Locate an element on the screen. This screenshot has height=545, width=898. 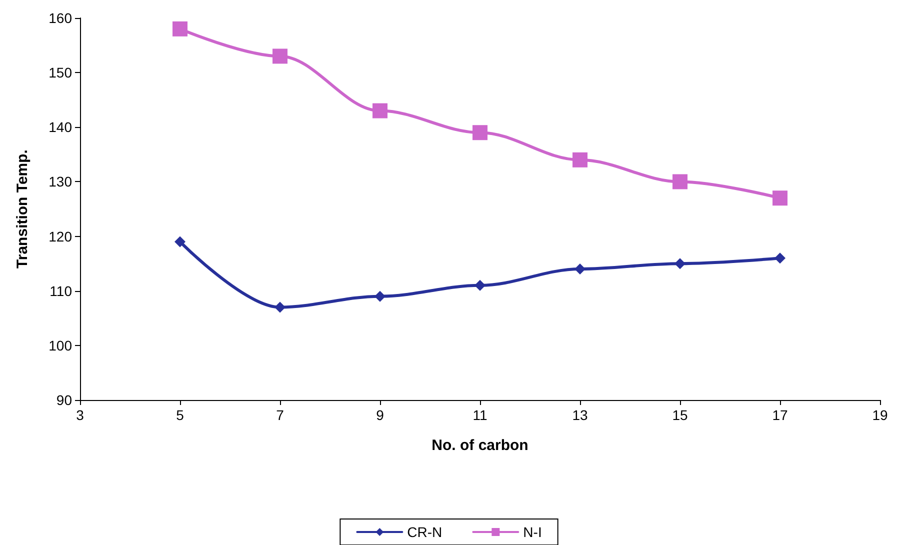
y-tick-label: 160 is located at coordinates (60, 18).